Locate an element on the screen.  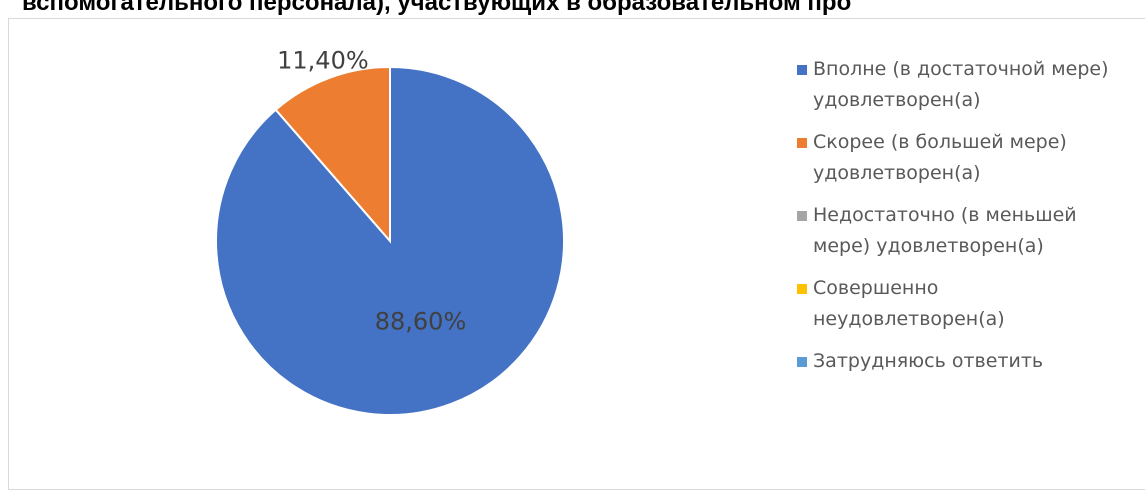
legend-item: Затрудняюсь ответить is located at coordinates (964, 361).